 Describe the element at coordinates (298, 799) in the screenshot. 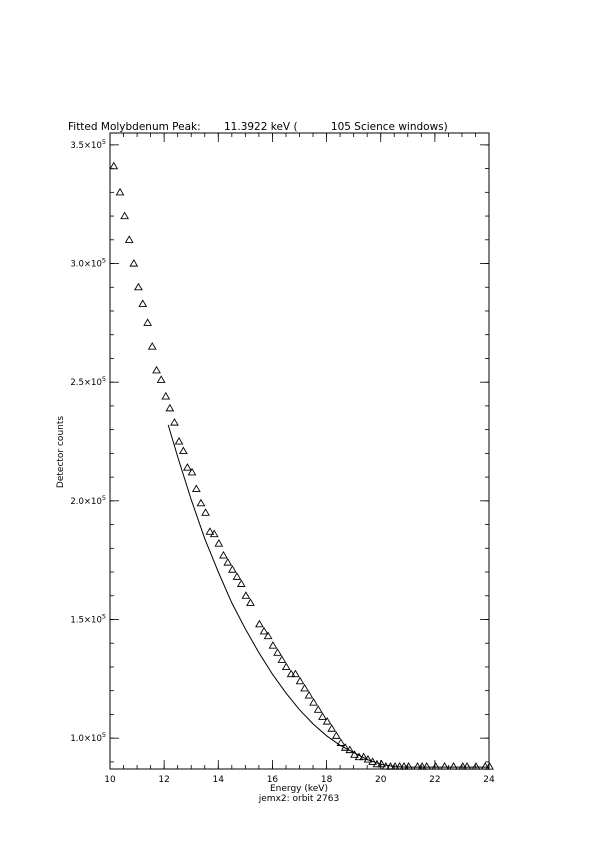

I see `footer-caption: jemx2: orbit 2763` at that location.